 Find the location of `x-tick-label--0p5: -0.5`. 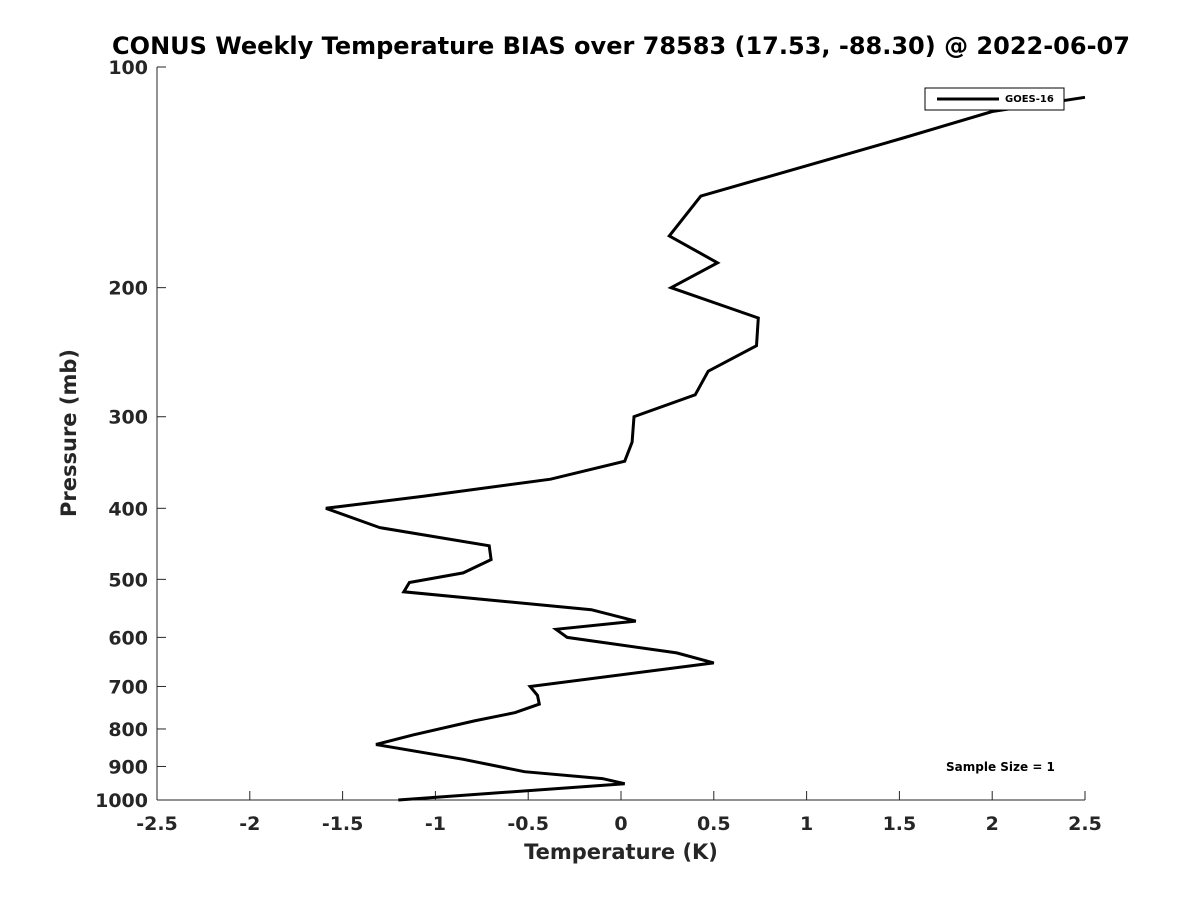

x-tick-label--0p5: -0.5 is located at coordinates (528, 824).